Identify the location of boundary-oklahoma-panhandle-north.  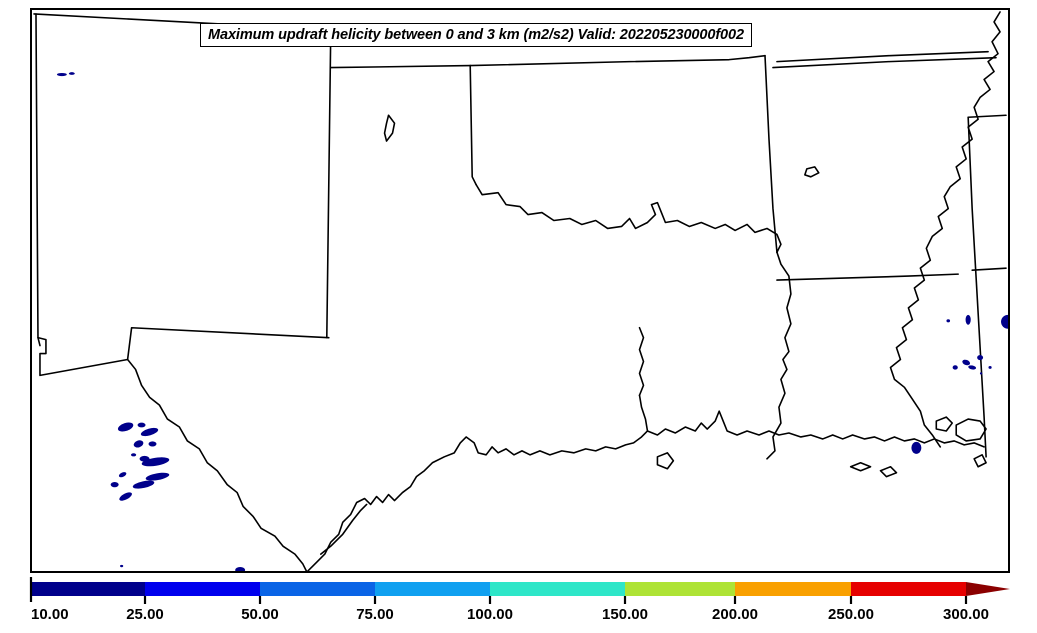
(400, 66).